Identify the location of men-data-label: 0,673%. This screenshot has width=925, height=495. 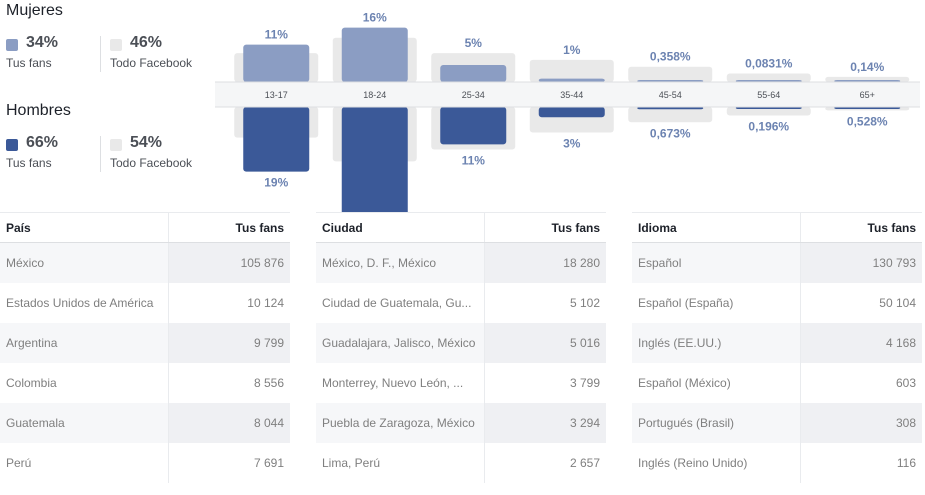
(670, 133).